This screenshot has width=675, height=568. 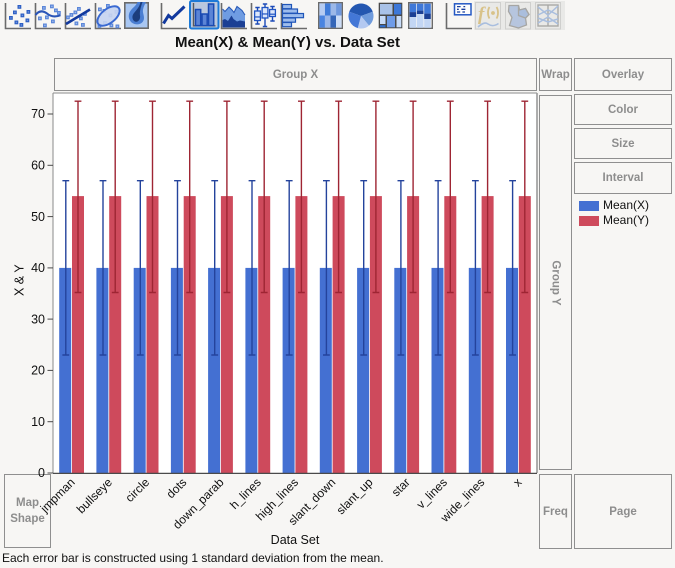 What do you see at coordinates (295, 540) in the screenshot?
I see `svg-text: Data Set` at bounding box center [295, 540].